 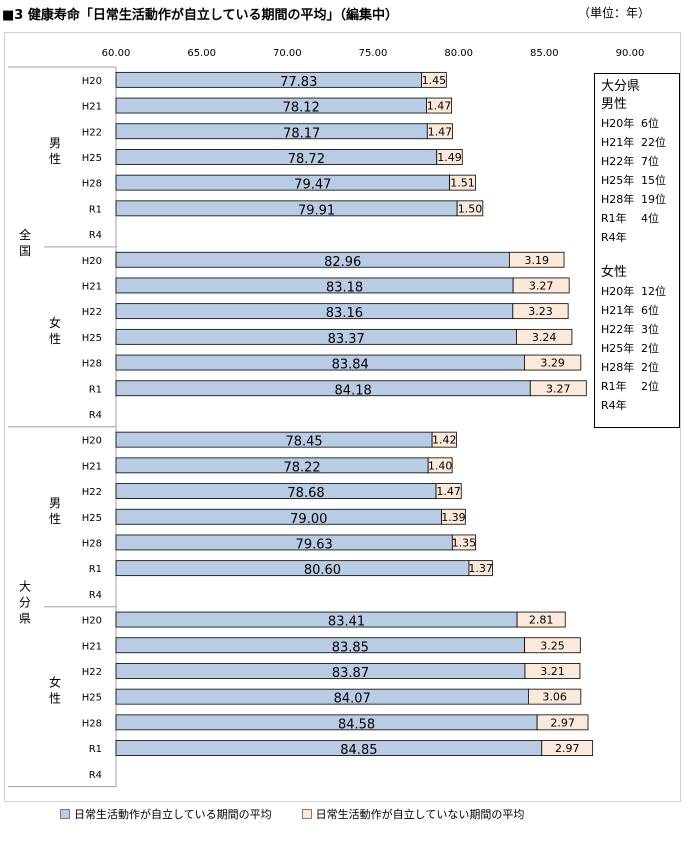 I want to click on data-label-dependent: 1.50, so click(x=470, y=208).